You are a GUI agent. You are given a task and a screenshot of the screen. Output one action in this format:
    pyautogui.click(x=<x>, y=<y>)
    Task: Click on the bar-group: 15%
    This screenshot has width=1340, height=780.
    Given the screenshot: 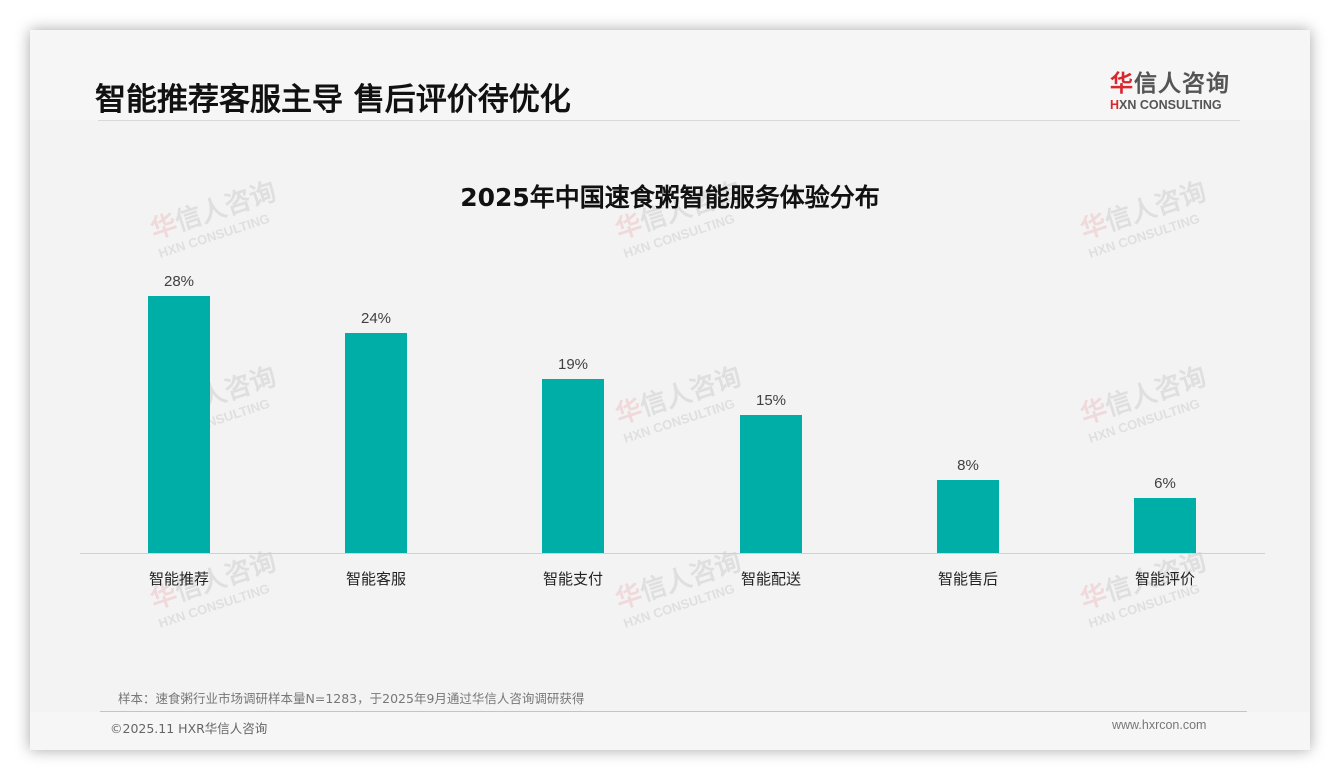 What is the action you would take?
    pyautogui.click(x=771, y=469)
    